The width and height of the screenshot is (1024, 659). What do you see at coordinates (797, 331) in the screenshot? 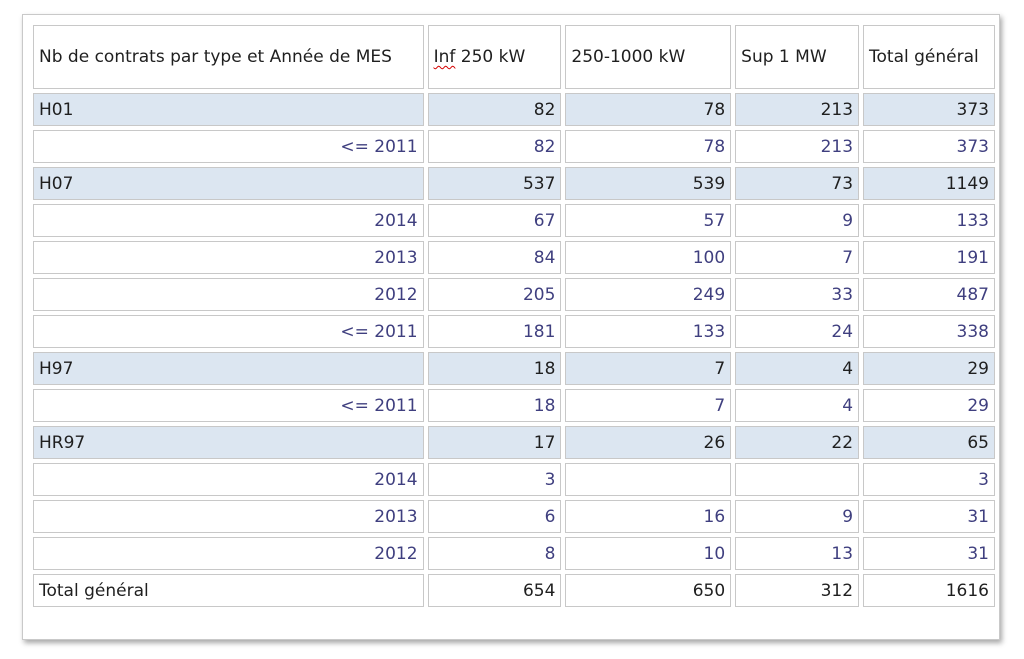
I see `value-cell: 24` at bounding box center [797, 331].